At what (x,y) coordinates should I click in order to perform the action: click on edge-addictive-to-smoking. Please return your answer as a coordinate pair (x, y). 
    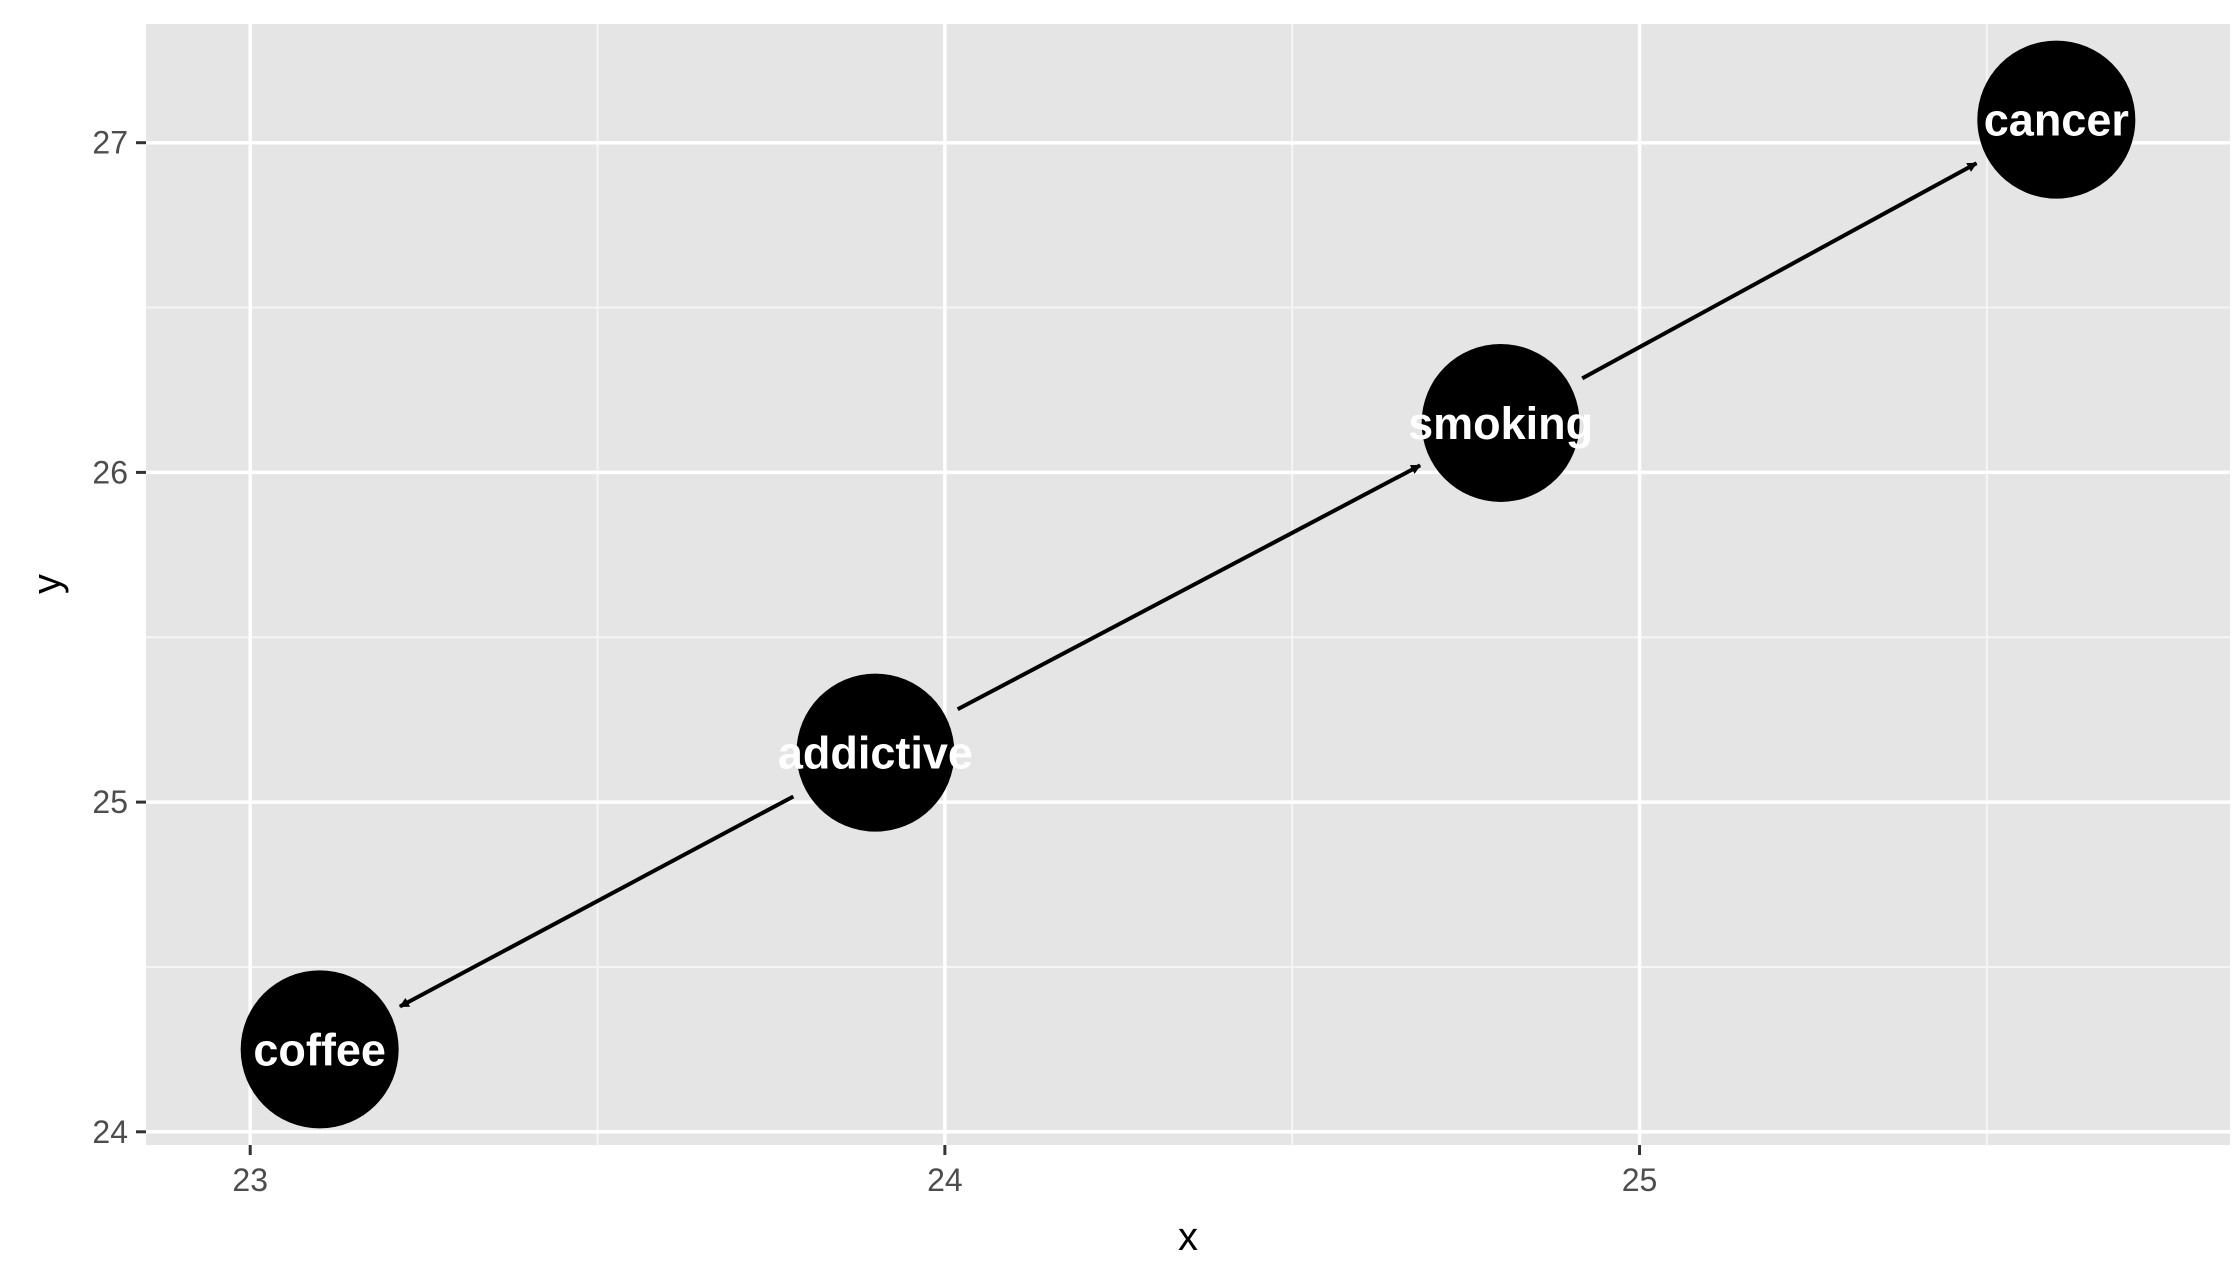
    Looking at the image, I should click on (1189, 587).